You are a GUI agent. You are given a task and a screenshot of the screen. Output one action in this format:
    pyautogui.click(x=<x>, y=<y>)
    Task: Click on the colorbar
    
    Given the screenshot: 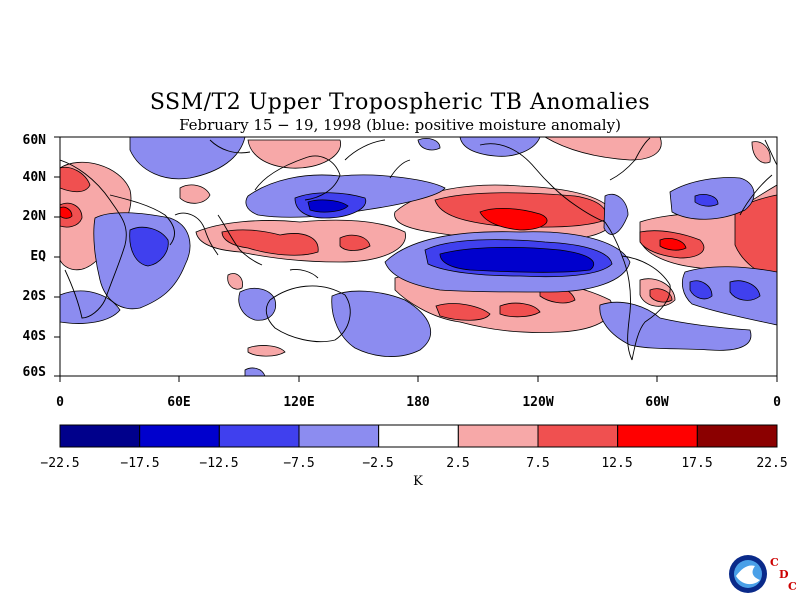 What is the action you would take?
    pyautogui.click(x=418, y=436)
    